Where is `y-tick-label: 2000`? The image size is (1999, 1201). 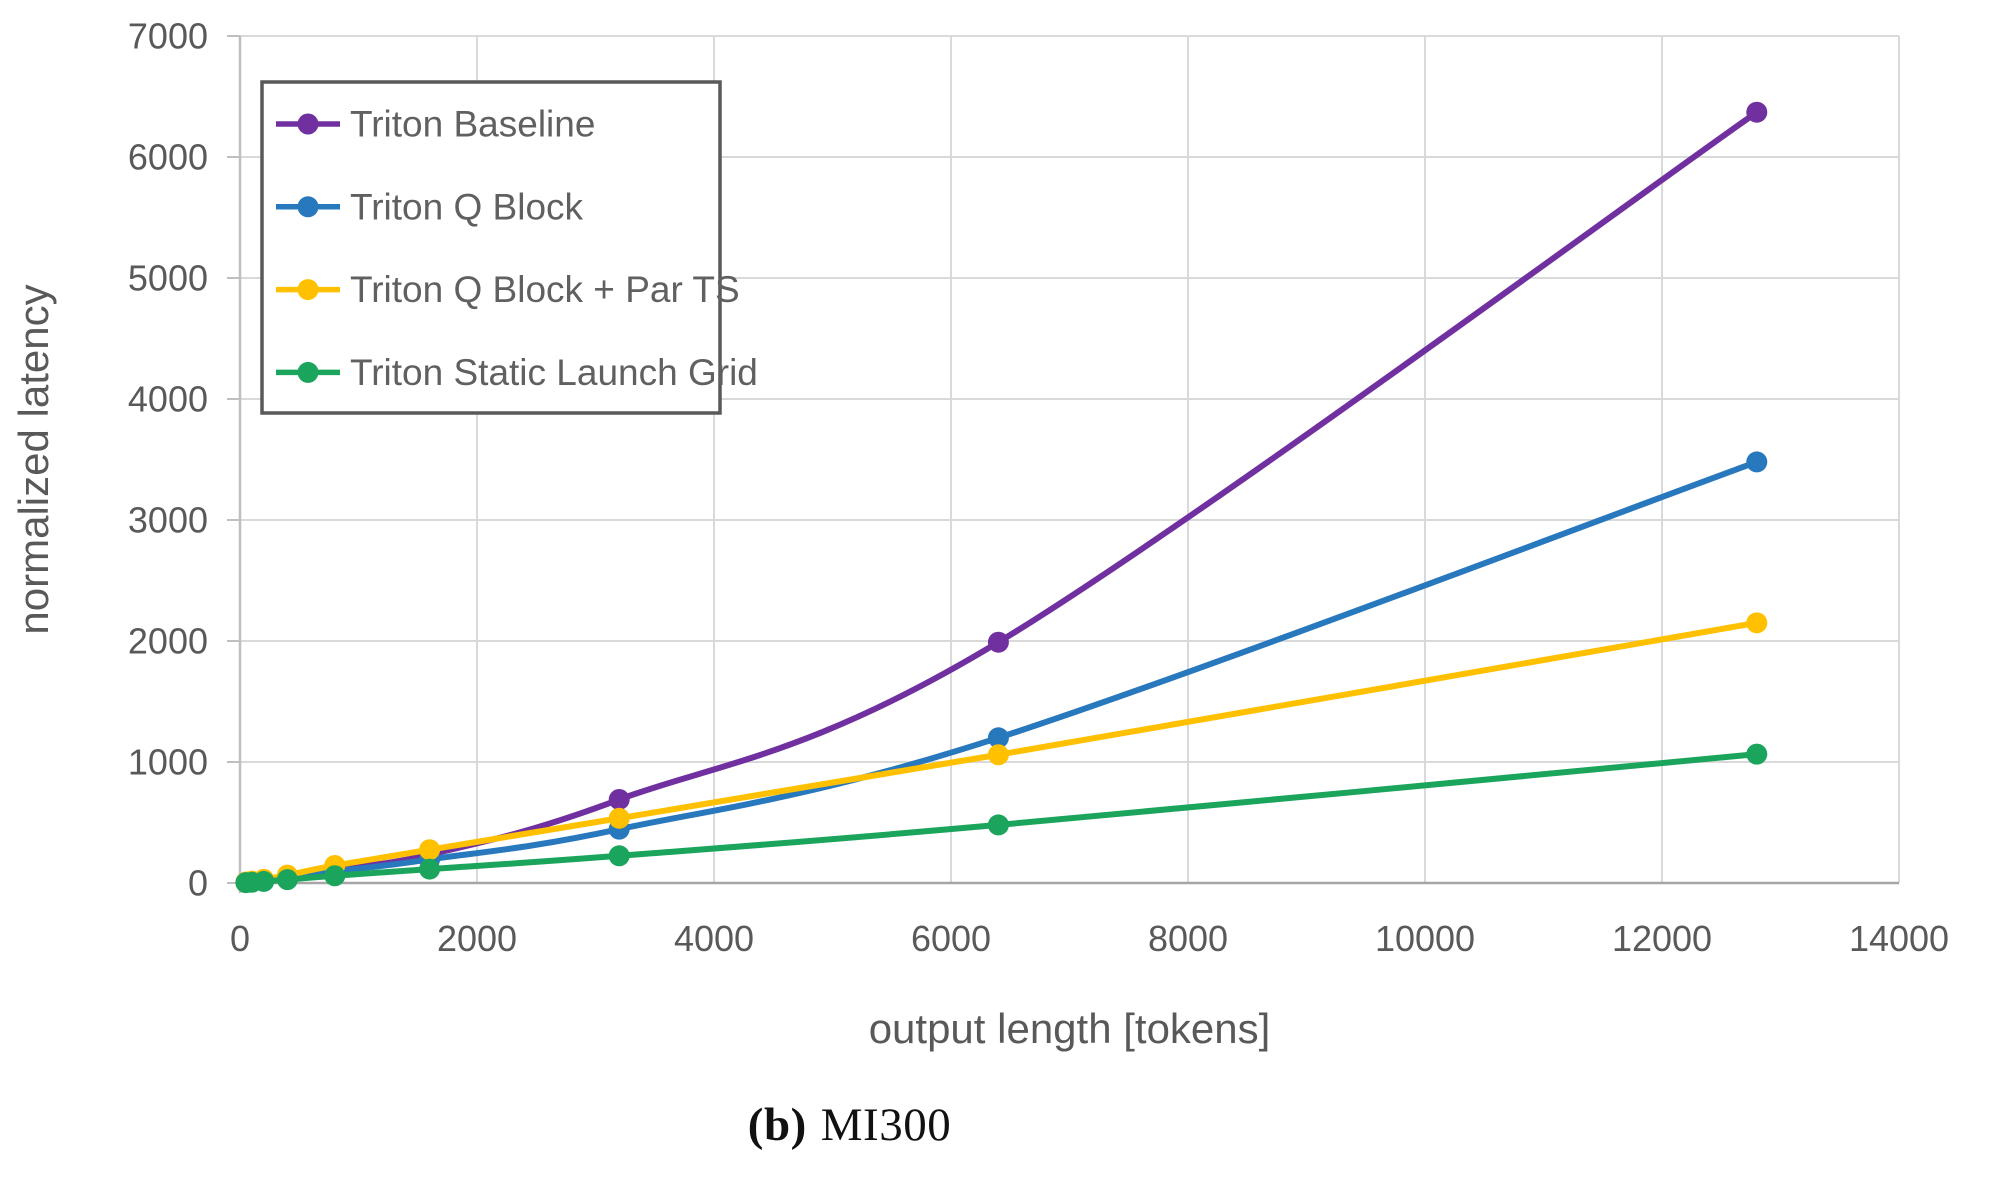 y-tick-label: 2000 is located at coordinates (168, 641).